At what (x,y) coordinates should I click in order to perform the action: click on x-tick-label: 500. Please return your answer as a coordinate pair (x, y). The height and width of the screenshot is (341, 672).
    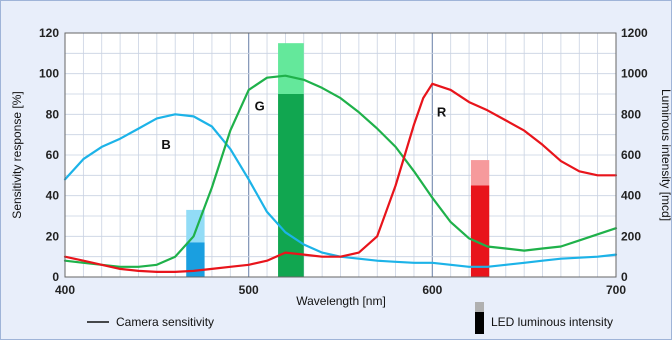
    Looking at the image, I should click on (249, 290).